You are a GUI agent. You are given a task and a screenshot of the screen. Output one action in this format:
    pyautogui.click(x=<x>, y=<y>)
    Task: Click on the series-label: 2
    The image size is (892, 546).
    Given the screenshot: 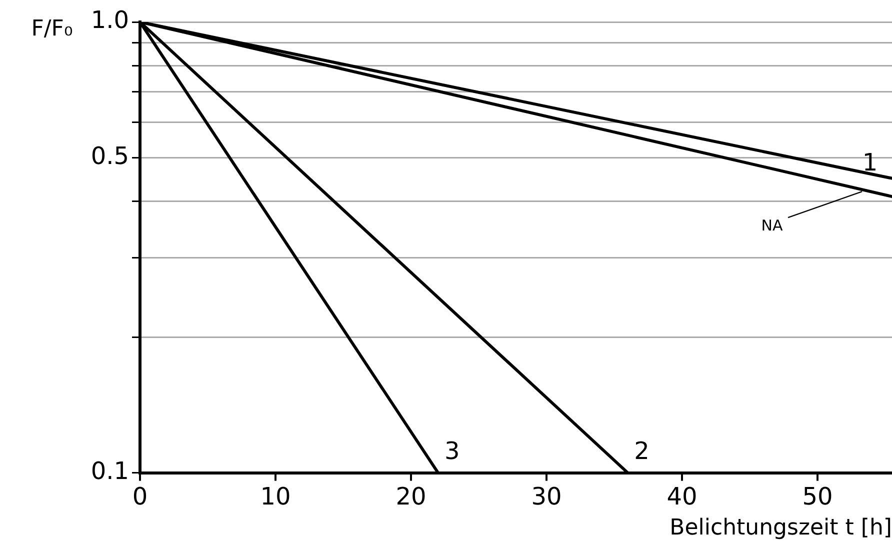 What is the action you would take?
    pyautogui.click(x=642, y=451)
    